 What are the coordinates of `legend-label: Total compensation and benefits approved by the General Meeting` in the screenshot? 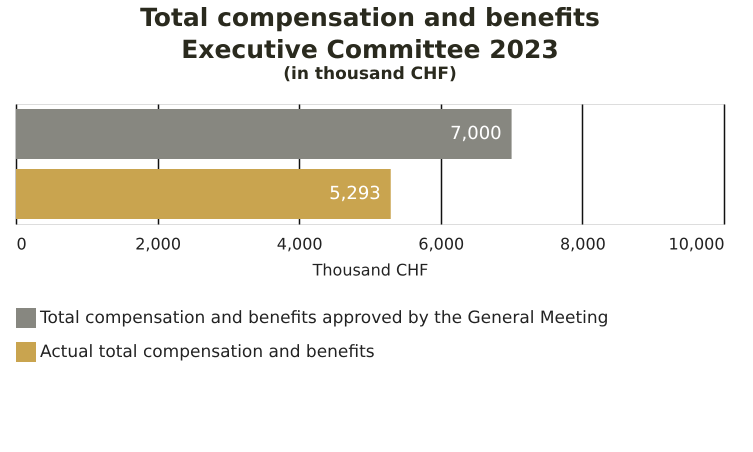 It's located at (323, 318).